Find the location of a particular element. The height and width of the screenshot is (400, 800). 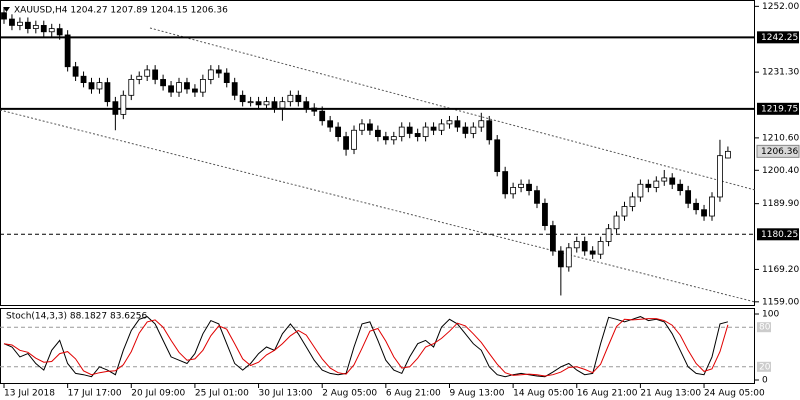

y-tick-label: 1210.60 is located at coordinates (780, 138).